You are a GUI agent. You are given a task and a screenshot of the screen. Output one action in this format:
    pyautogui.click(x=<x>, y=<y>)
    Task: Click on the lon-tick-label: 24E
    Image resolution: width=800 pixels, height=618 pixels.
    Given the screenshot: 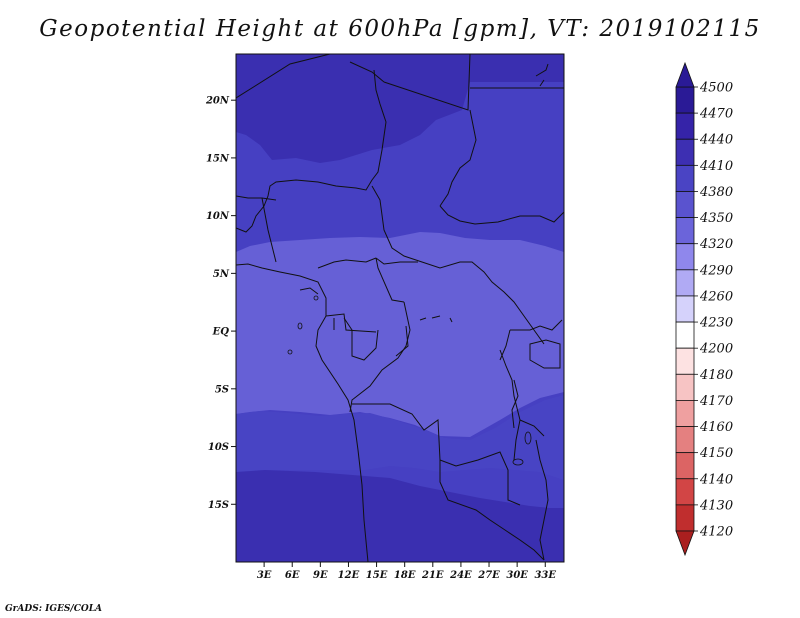 What is the action you would take?
    pyautogui.click(x=460, y=575)
    